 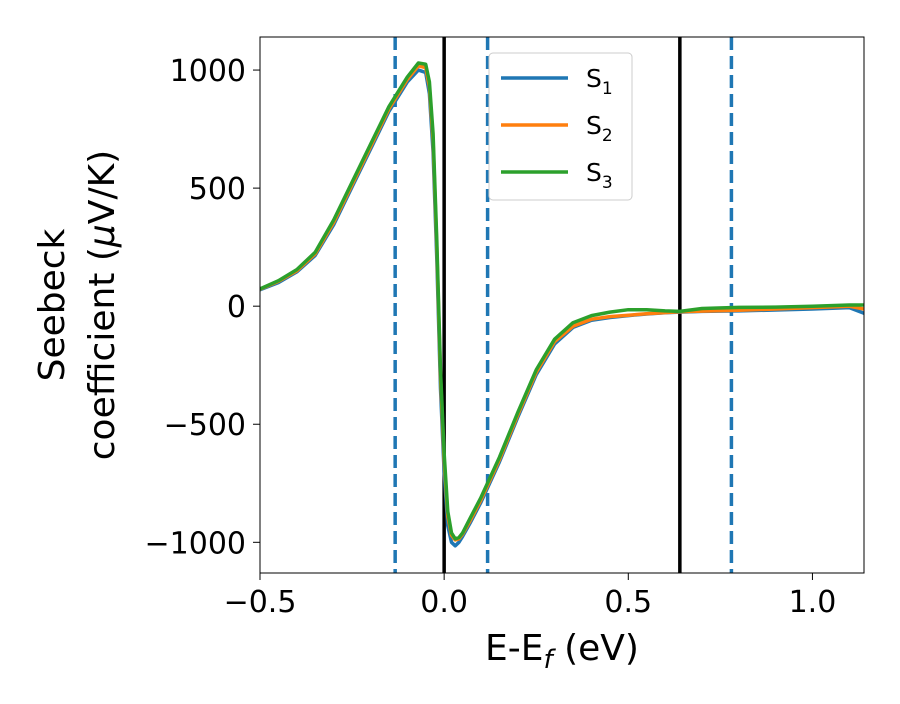 I want to click on y-axis-label-line2: coefficient (μV/K), so click(x=102, y=305).